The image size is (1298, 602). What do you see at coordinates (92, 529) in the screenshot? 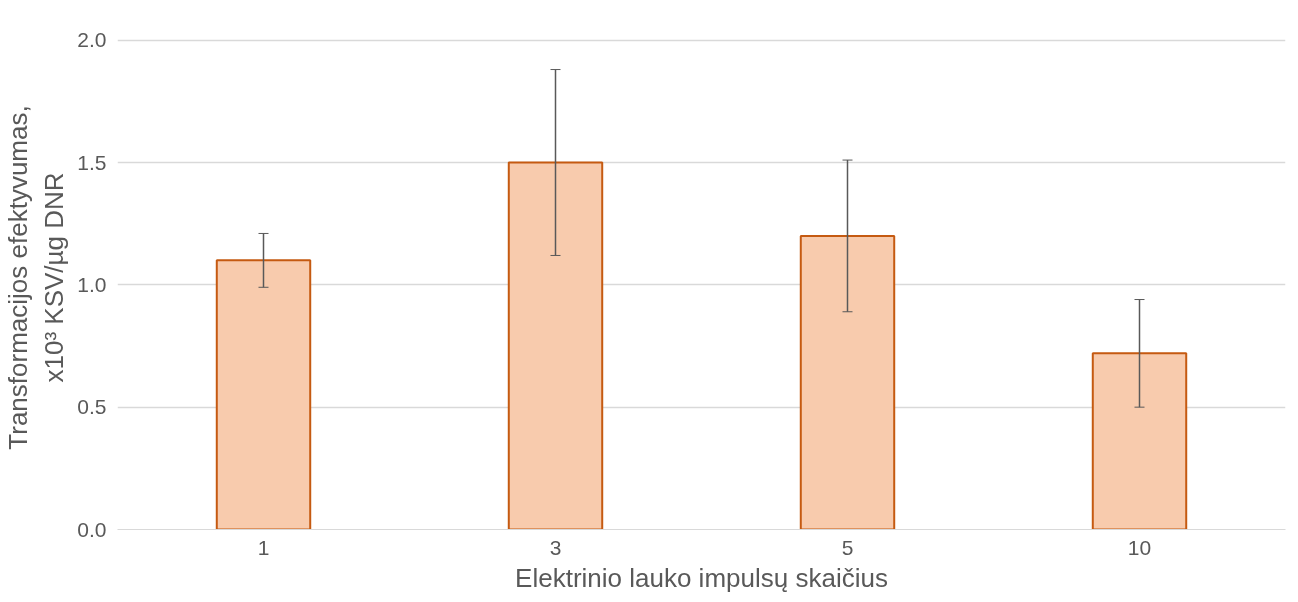
I see `y-tick-label: 0.0` at bounding box center [92, 529].